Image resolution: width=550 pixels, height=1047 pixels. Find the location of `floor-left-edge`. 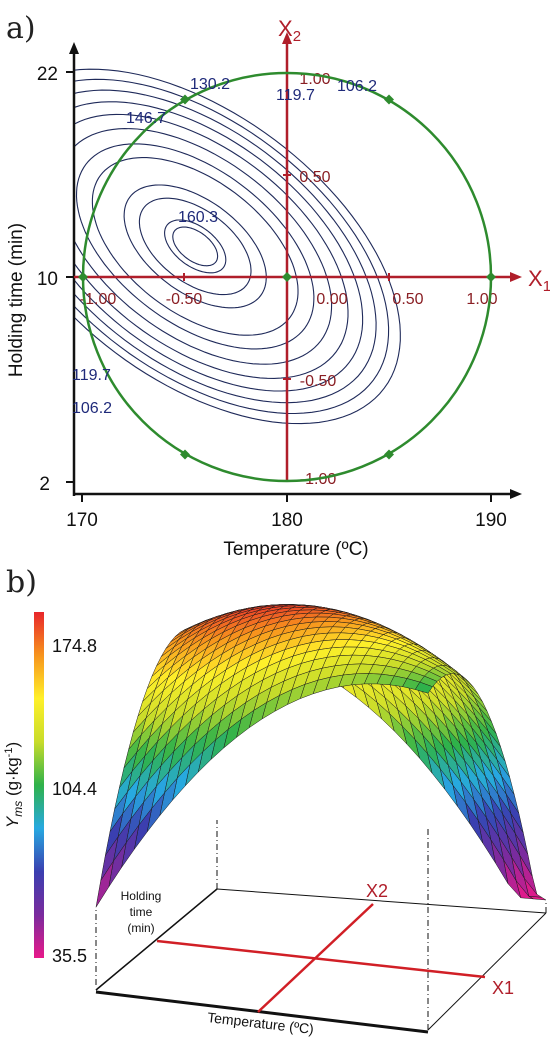

floor-left-edge is located at coordinates (156, 939).